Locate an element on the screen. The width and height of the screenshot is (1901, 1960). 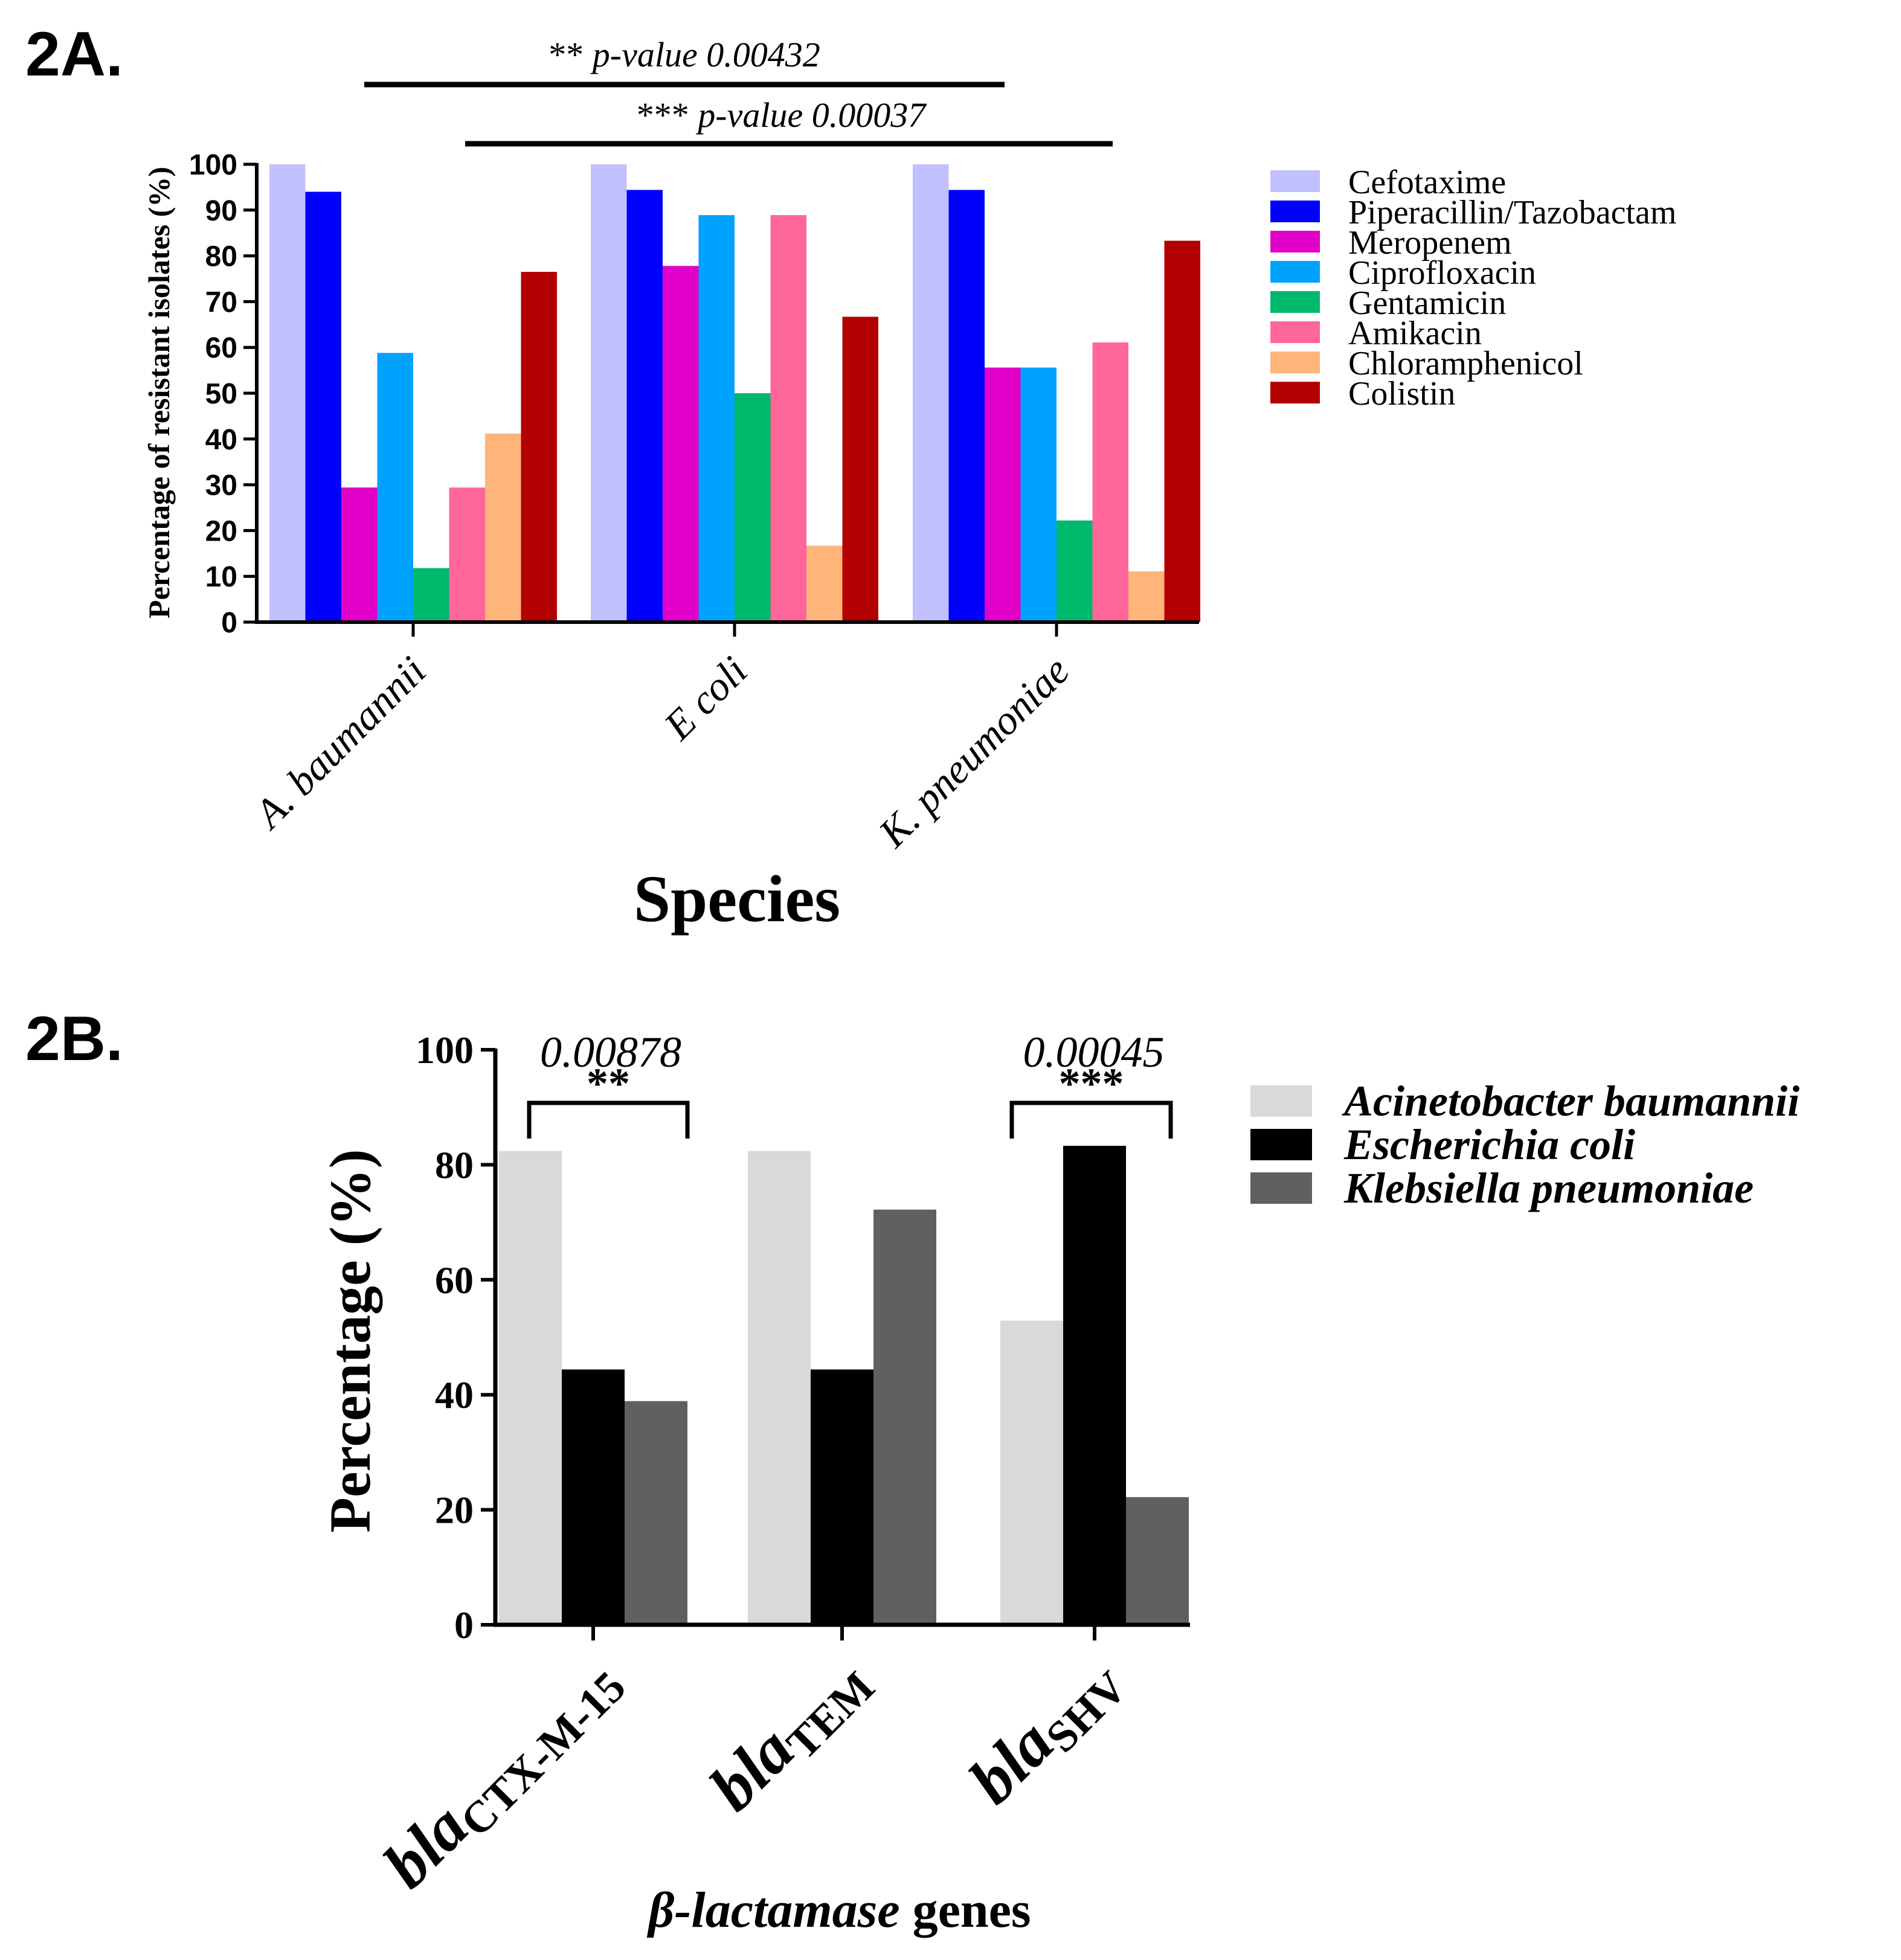
chart-a-y-tick-label: 40 is located at coordinates (221, 440).